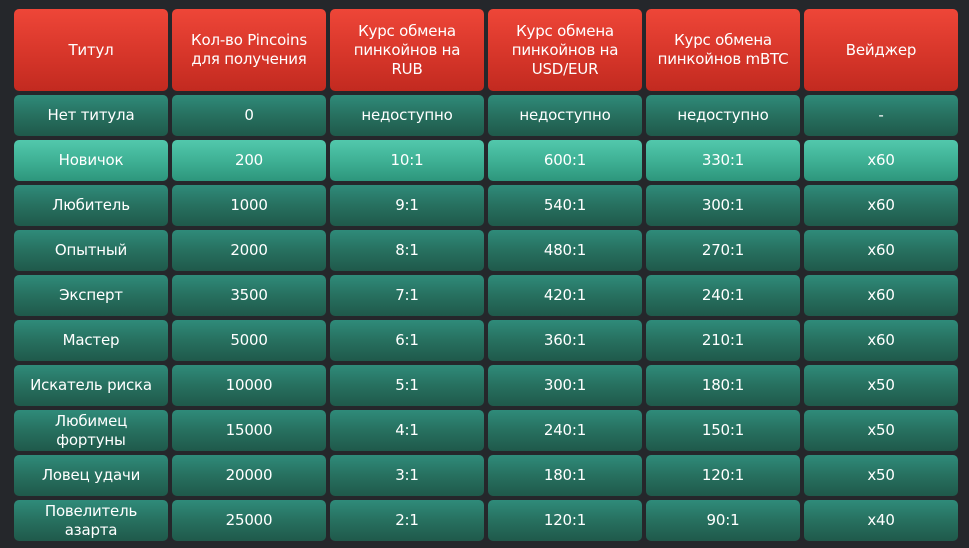 Image resolution: width=969 pixels, height=548 pixels. I want to click on cell-rate-rub: недоступно, so click(407, 115).